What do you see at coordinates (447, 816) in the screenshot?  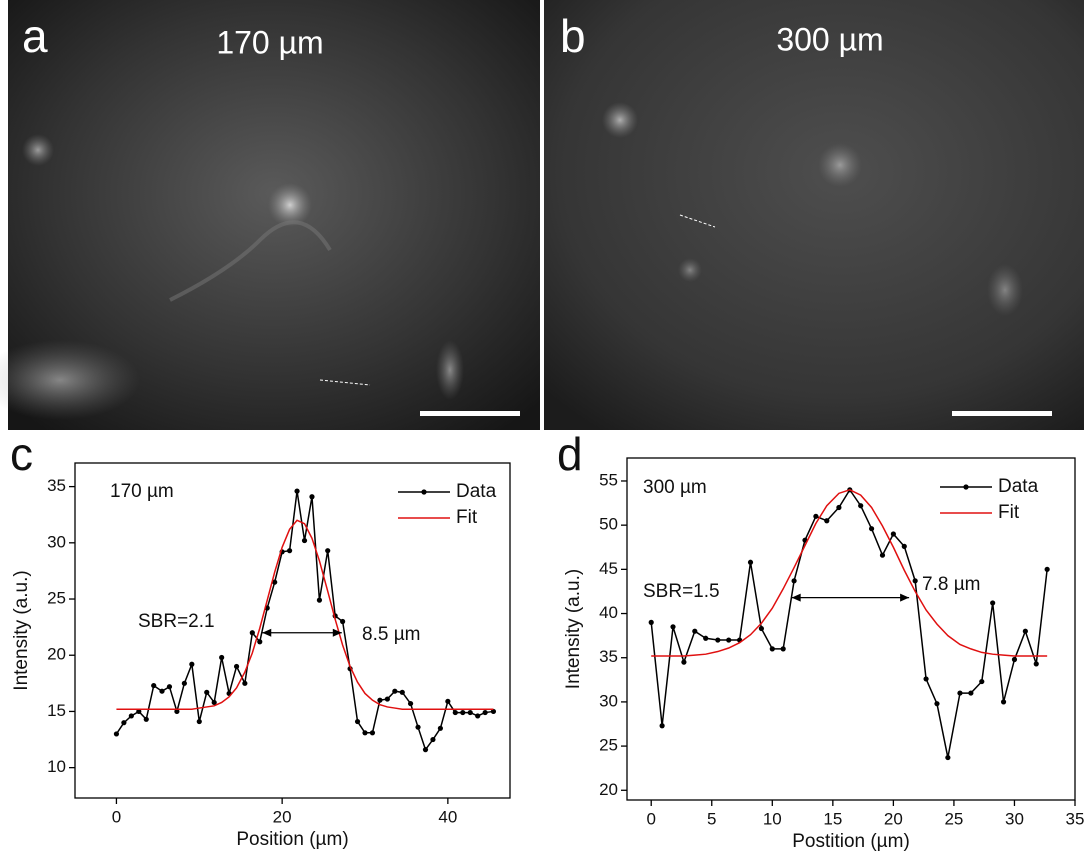 I see `x-tick-label: 40` at bounding box center [447, 816].